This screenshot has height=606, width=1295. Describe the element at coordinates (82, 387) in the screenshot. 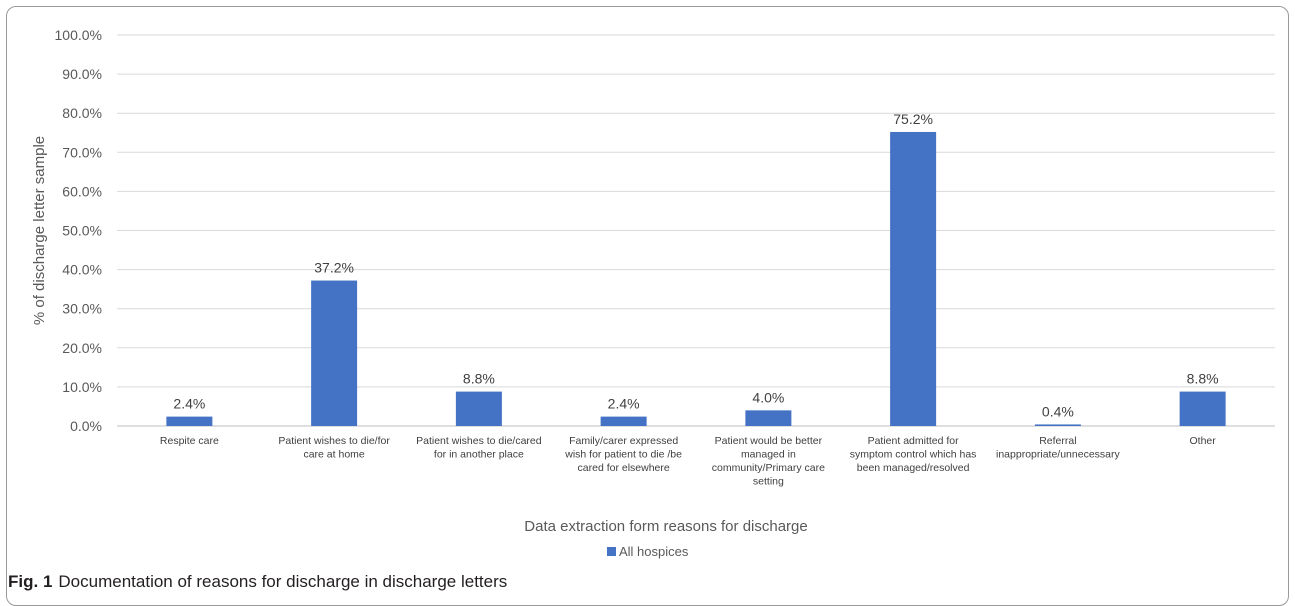

I see `y-tick-label: 10.0%` at that location.